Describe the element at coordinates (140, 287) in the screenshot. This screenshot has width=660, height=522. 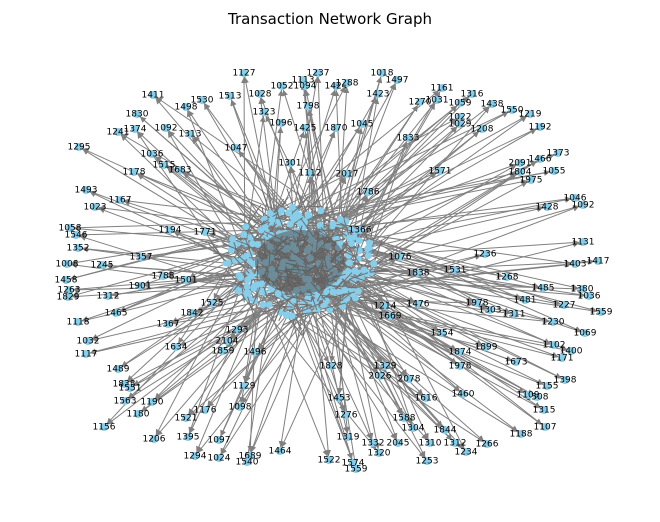
I see `node-label: 1901` at that location.